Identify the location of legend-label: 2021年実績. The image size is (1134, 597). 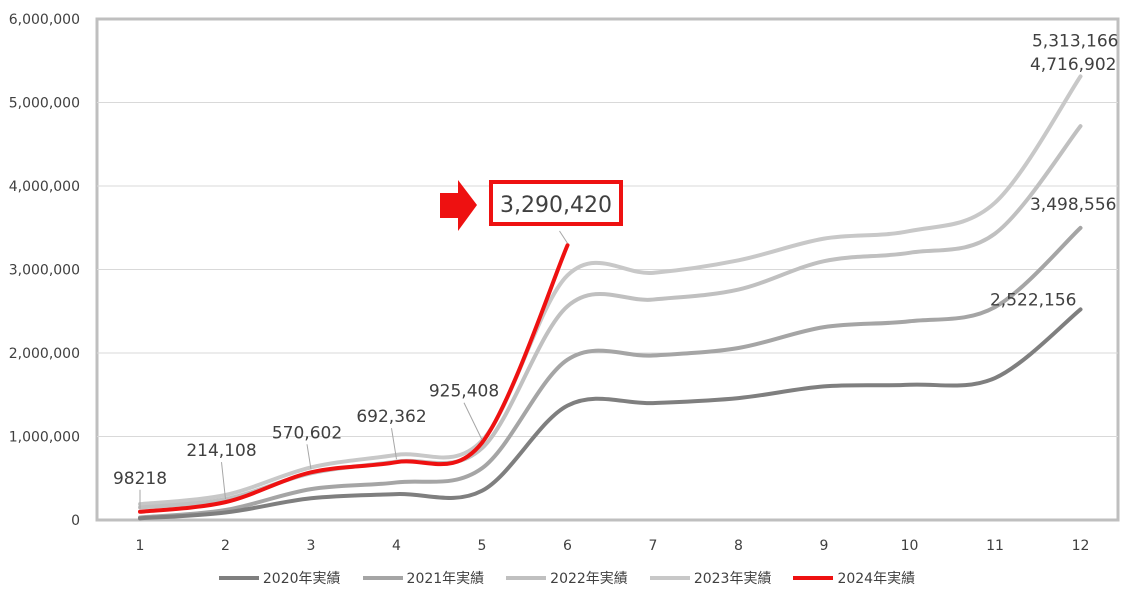
(445, 579).